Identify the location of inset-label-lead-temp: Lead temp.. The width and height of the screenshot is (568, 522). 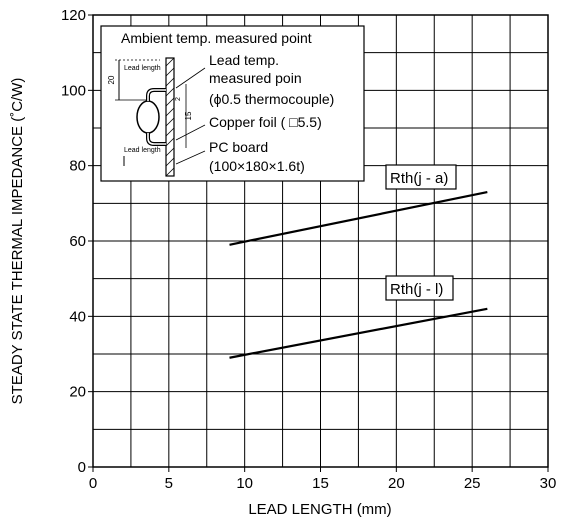
(244, 60).